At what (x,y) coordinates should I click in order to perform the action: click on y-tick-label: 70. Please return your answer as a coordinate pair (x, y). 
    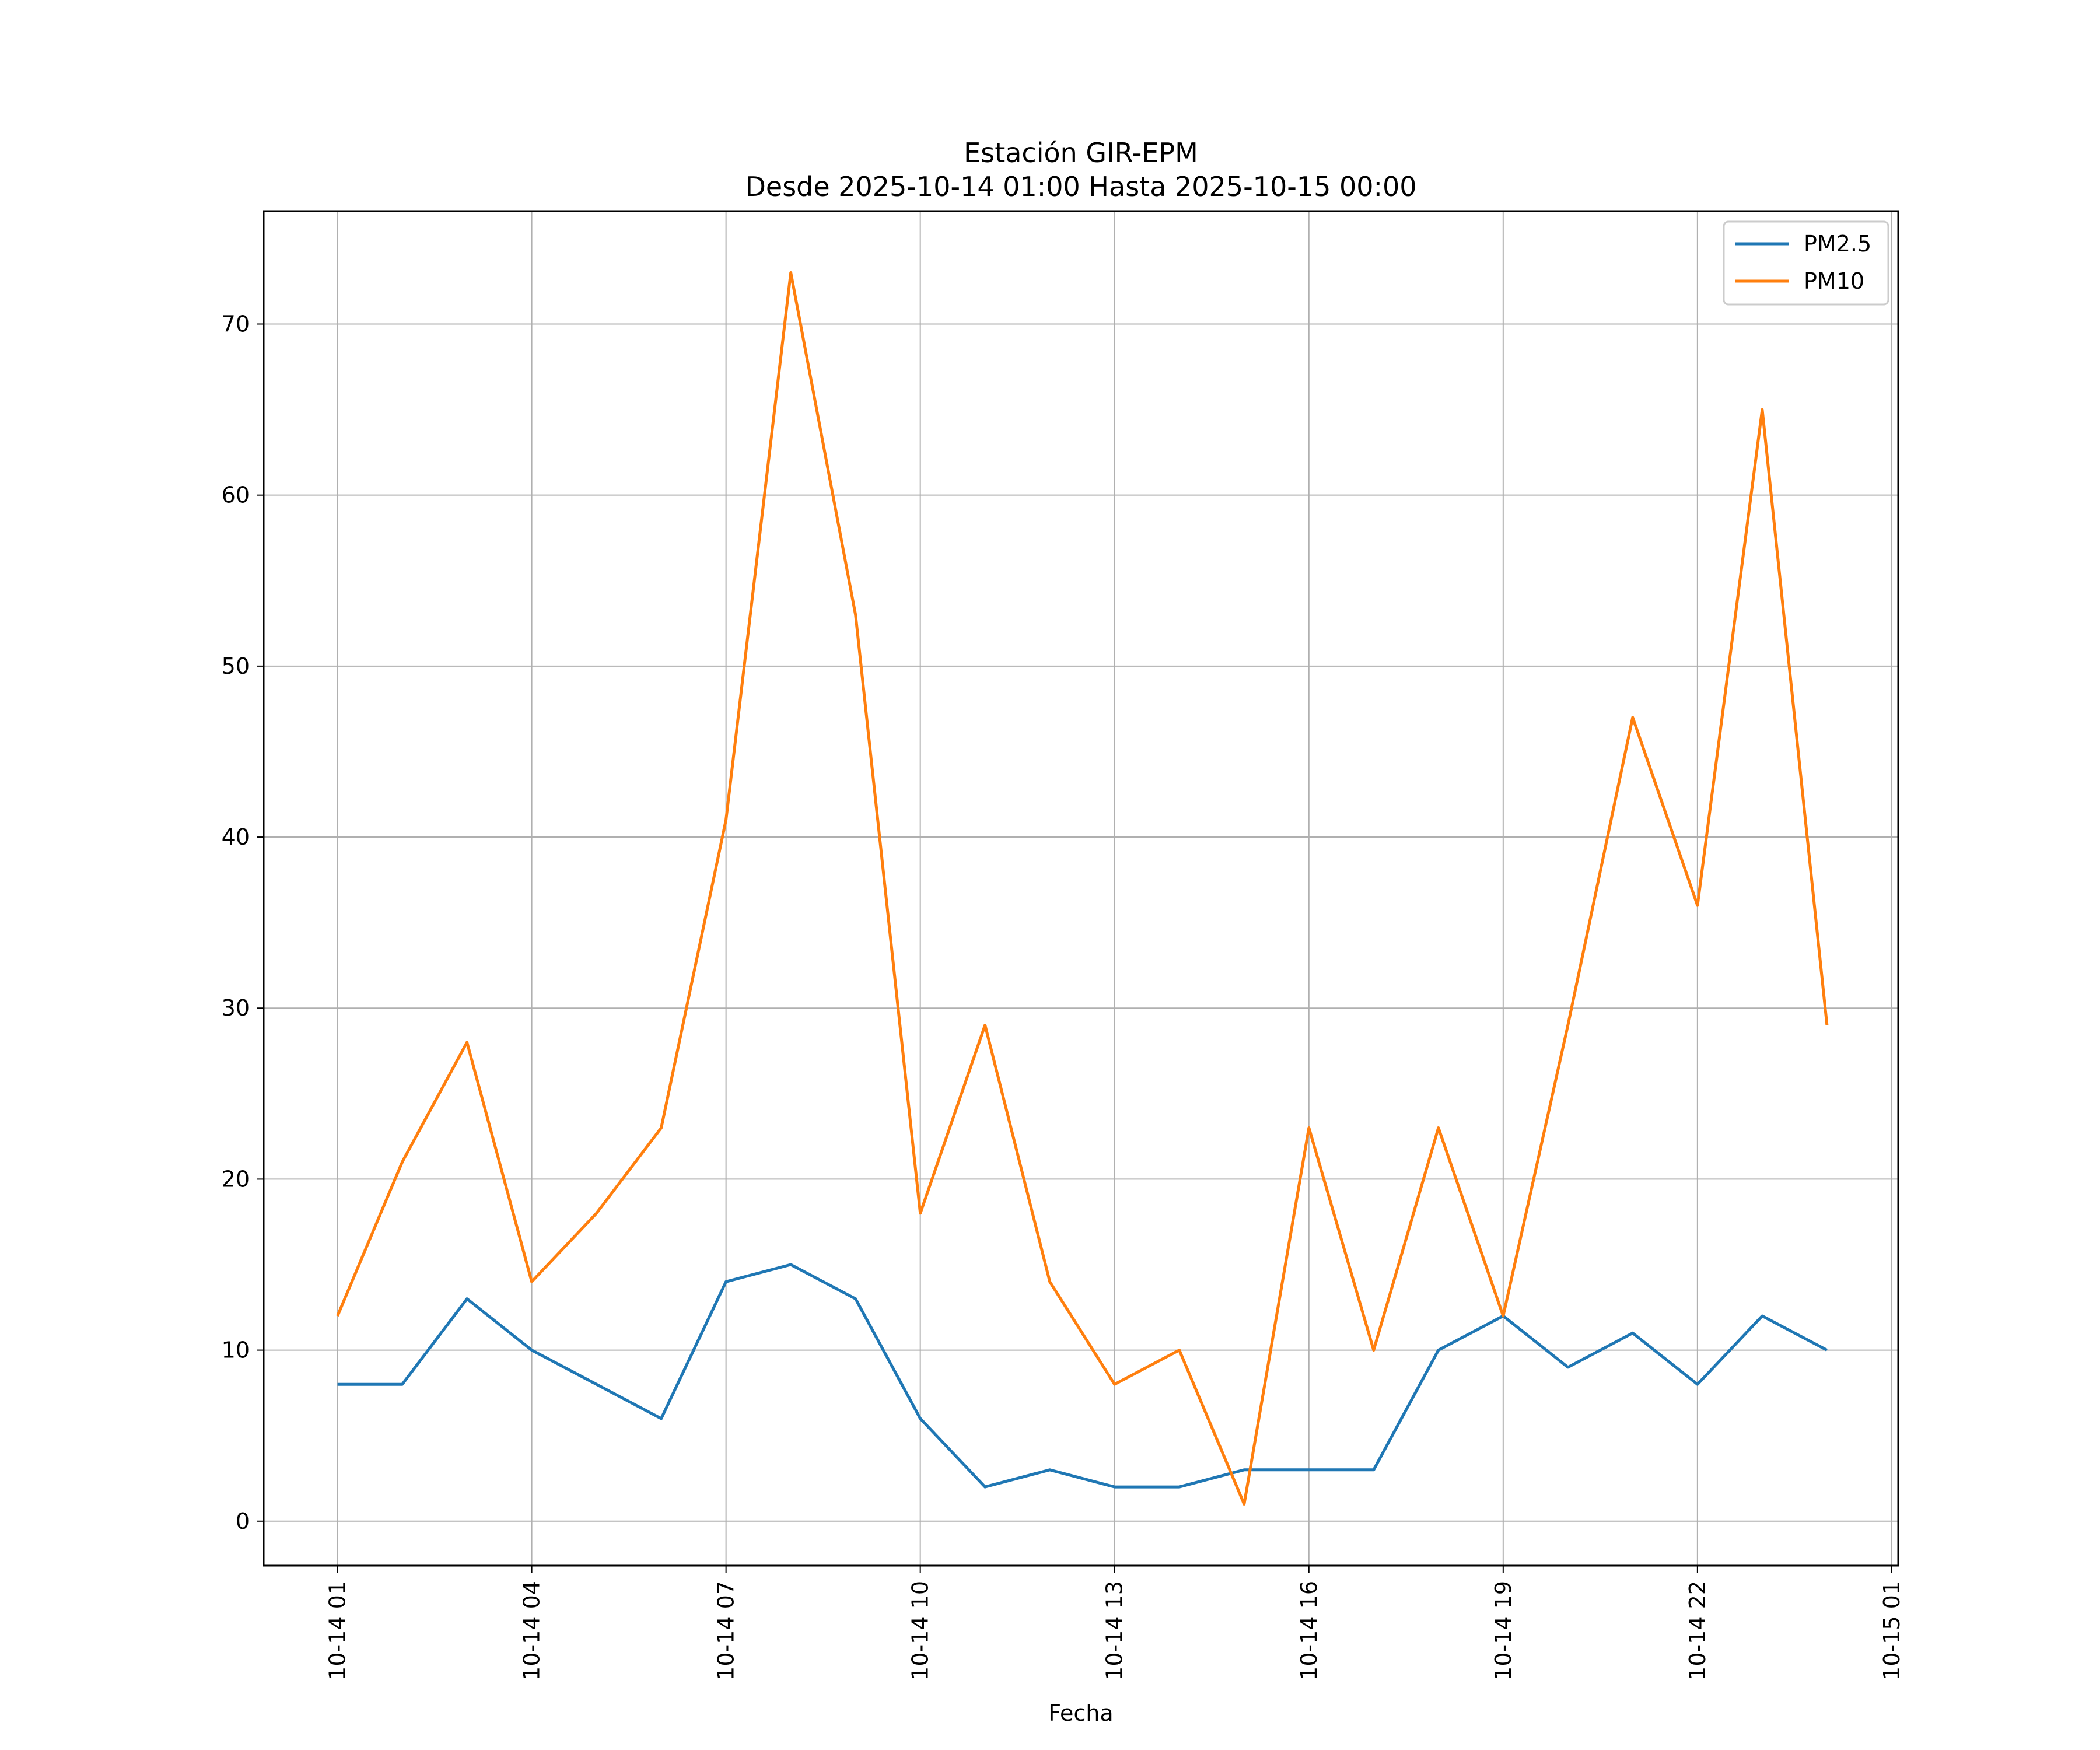
    Looking at the image, I should click on (236, 324).